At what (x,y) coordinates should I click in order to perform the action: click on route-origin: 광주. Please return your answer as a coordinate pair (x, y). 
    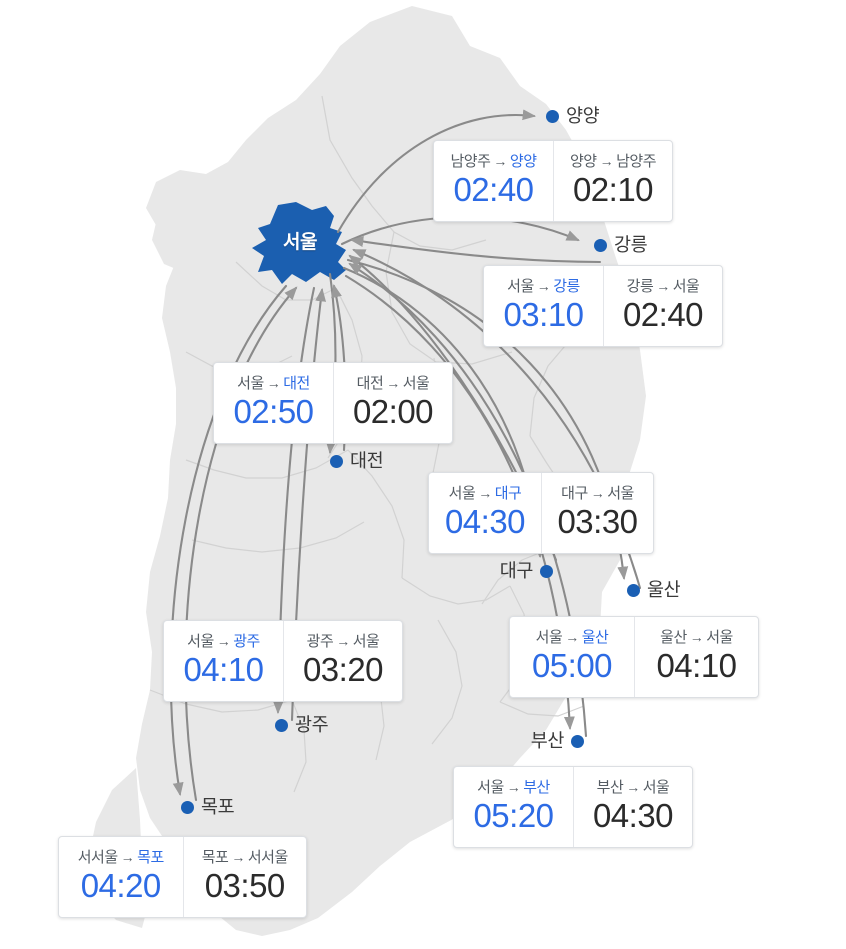
    Looking at the image, I should click on (320, 641).